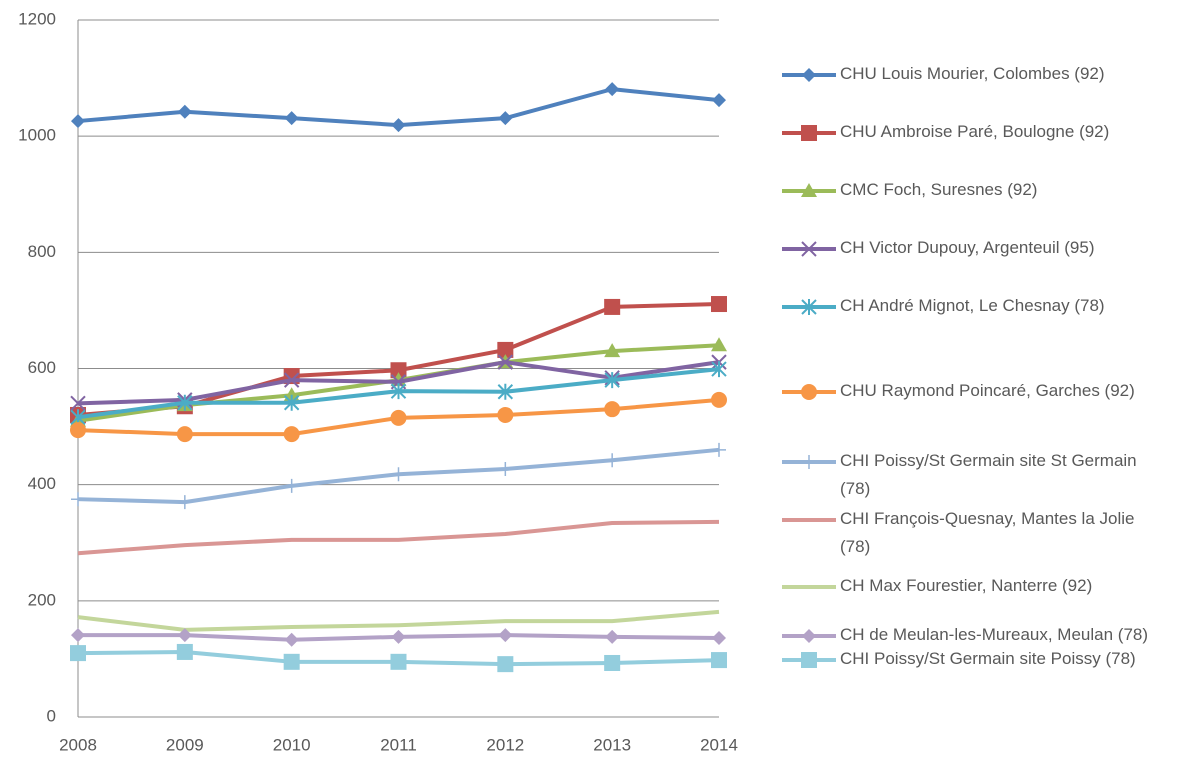 This screenshot has width=1190, height=762. I want to click on x-tick-label: 2009, so click(185, 744).